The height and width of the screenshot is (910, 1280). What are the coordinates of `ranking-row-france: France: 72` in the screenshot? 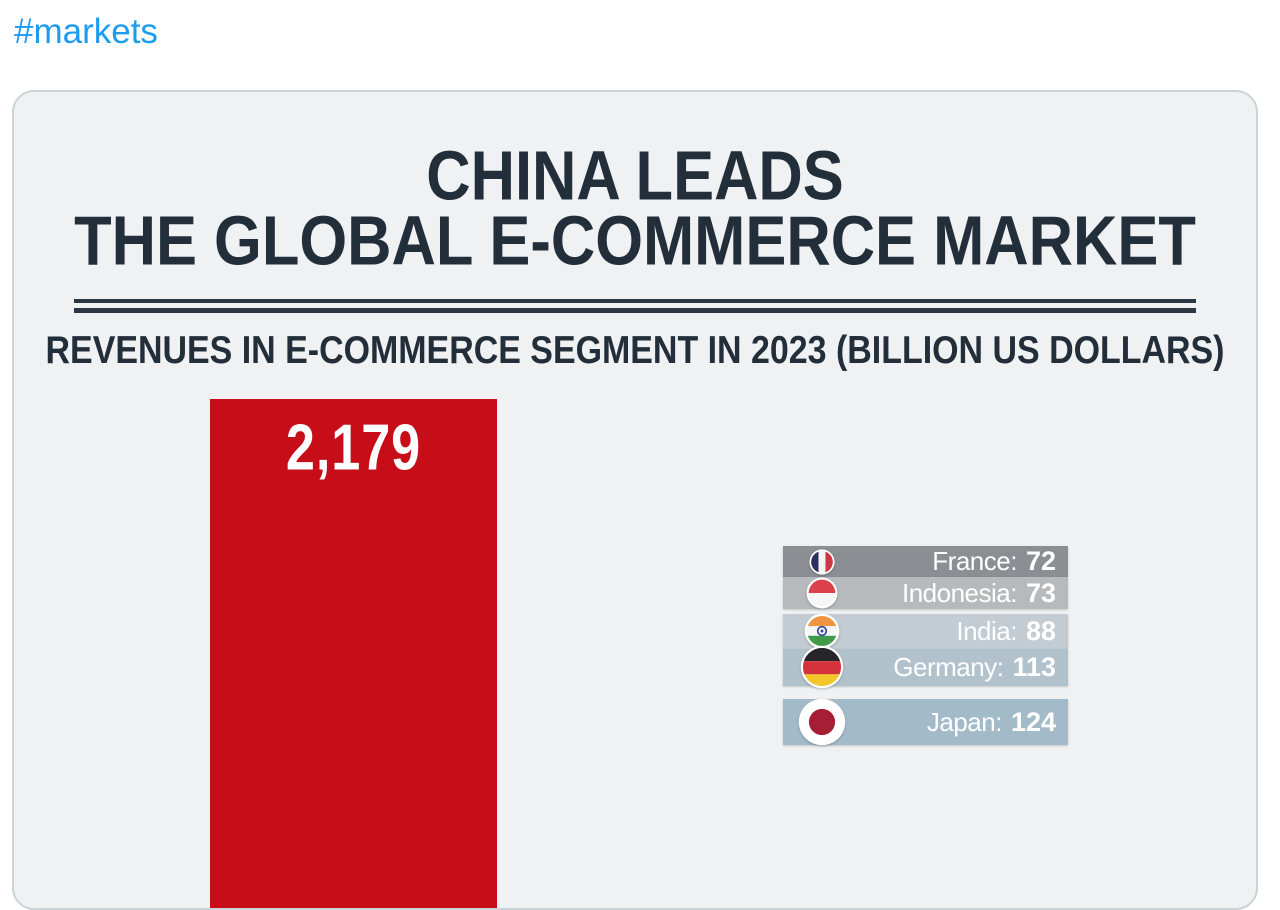 It's located at (925, 561).